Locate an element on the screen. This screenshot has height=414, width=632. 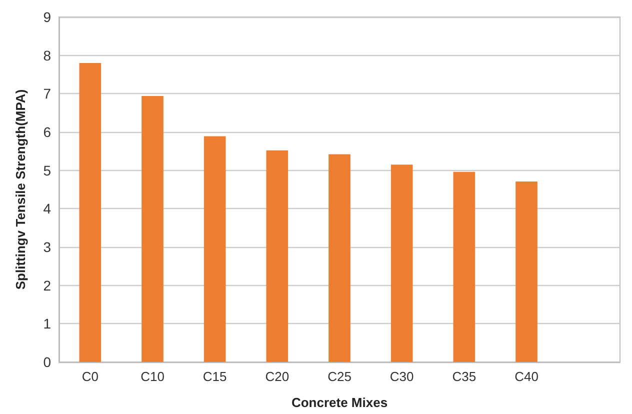
y-tick-label: 7 is located at coordinates (47, 94).